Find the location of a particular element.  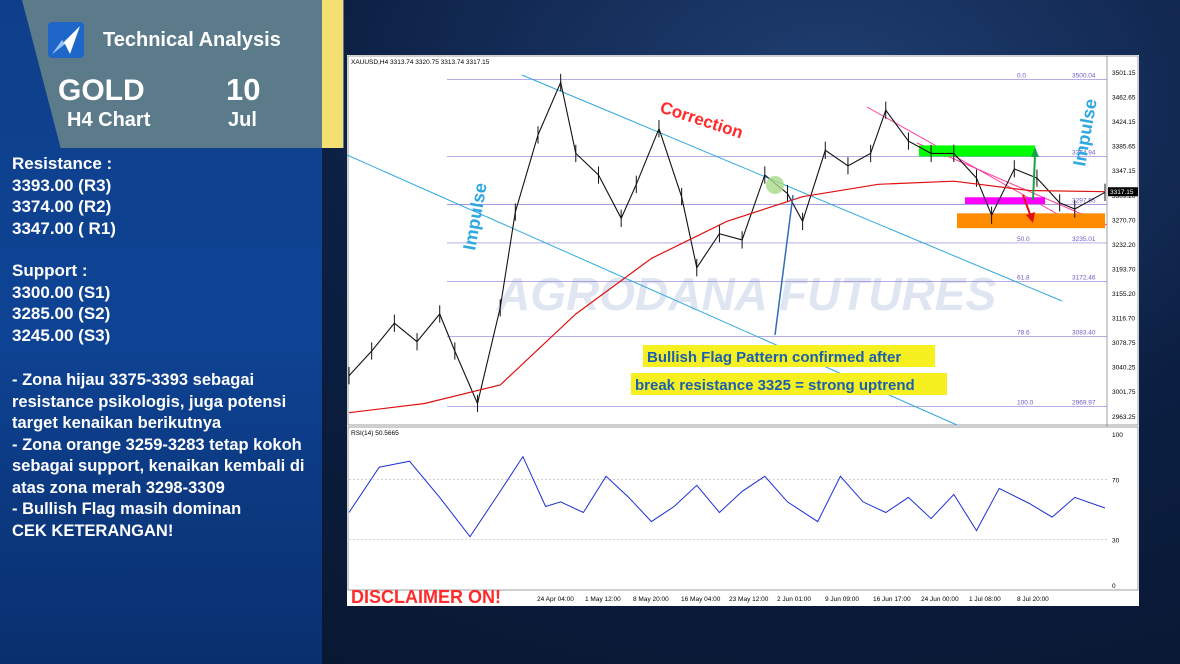

fib-price-label: 3172.46 is located at coordinates (1084, 278).